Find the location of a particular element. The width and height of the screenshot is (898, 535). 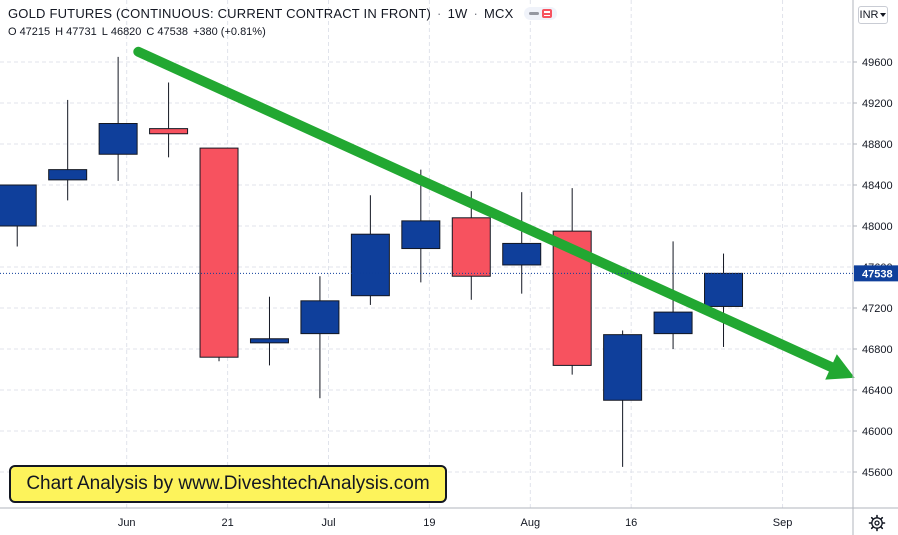

y-tick-label: 46000 is located at coordinates (877, 432).